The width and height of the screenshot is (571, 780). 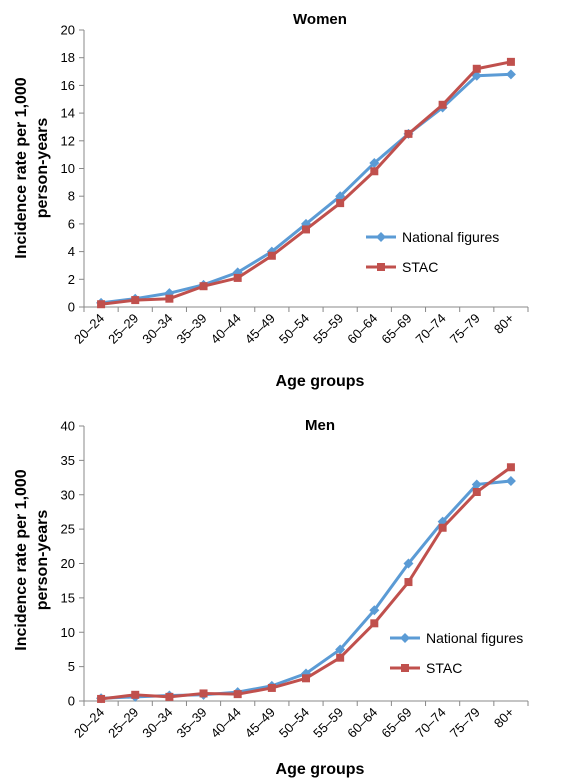 What do you see at coordinates (328, 329) in the screenshot?
I see `women-x-tick-label: 55–59` at bounding box center [328, 329].